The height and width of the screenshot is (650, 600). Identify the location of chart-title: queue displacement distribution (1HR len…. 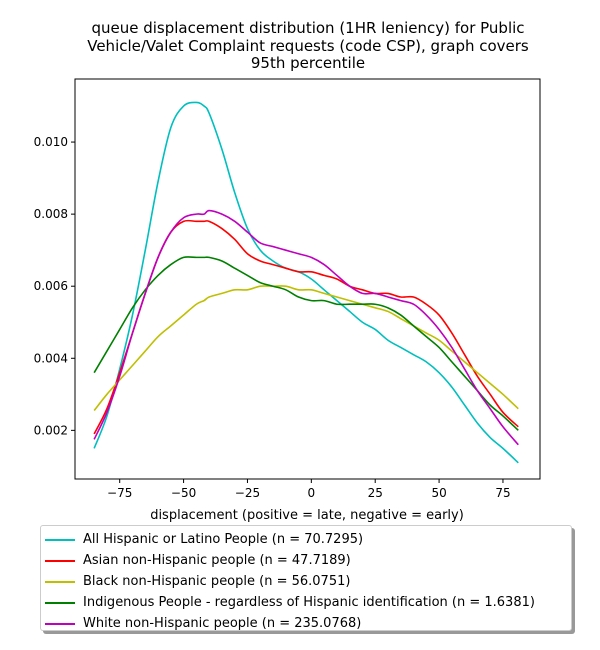
(308, 45).